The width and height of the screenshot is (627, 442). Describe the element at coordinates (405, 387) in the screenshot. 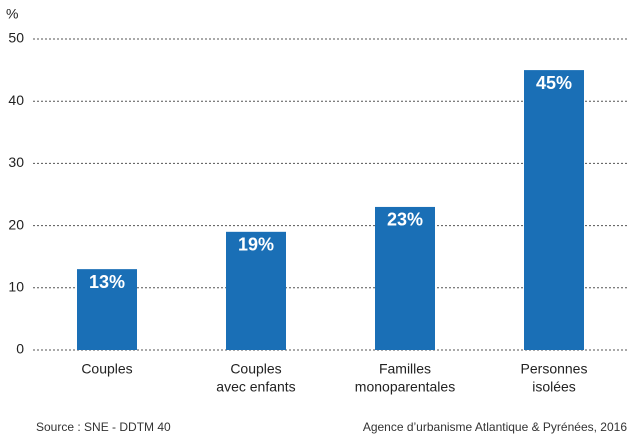

I see `x-tick-label: monoparentales` at that location.